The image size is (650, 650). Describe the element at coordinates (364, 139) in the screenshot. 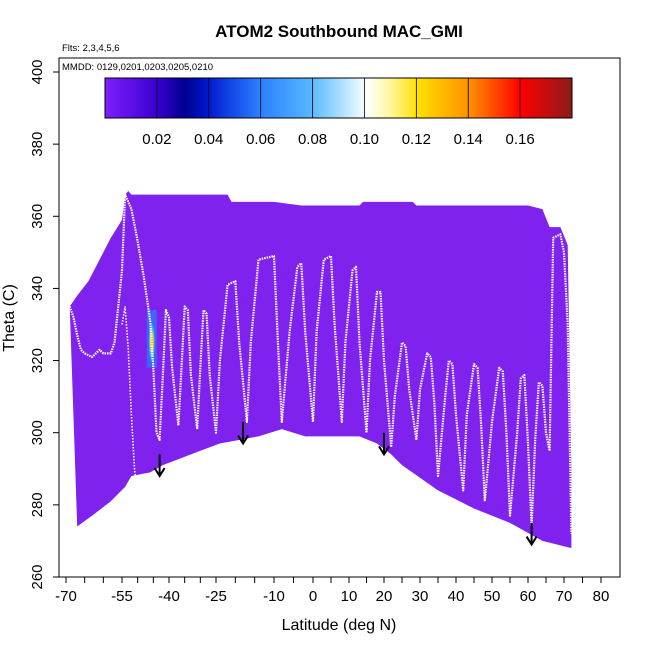

I see `colorbar-tick-label: 0.10` at that location.